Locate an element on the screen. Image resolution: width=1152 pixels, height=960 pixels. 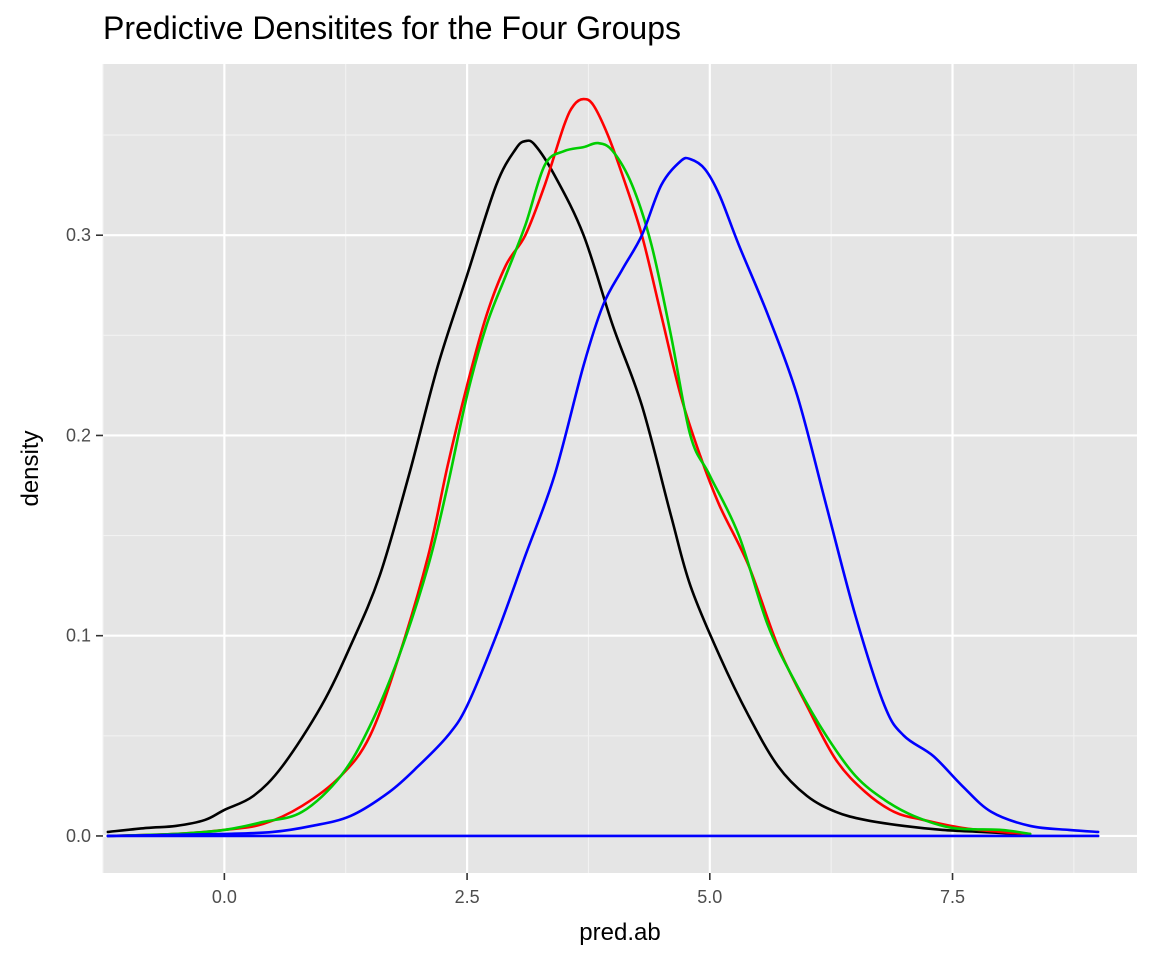
x-axis-title: pred.ab is located at coordinates (619, 932).